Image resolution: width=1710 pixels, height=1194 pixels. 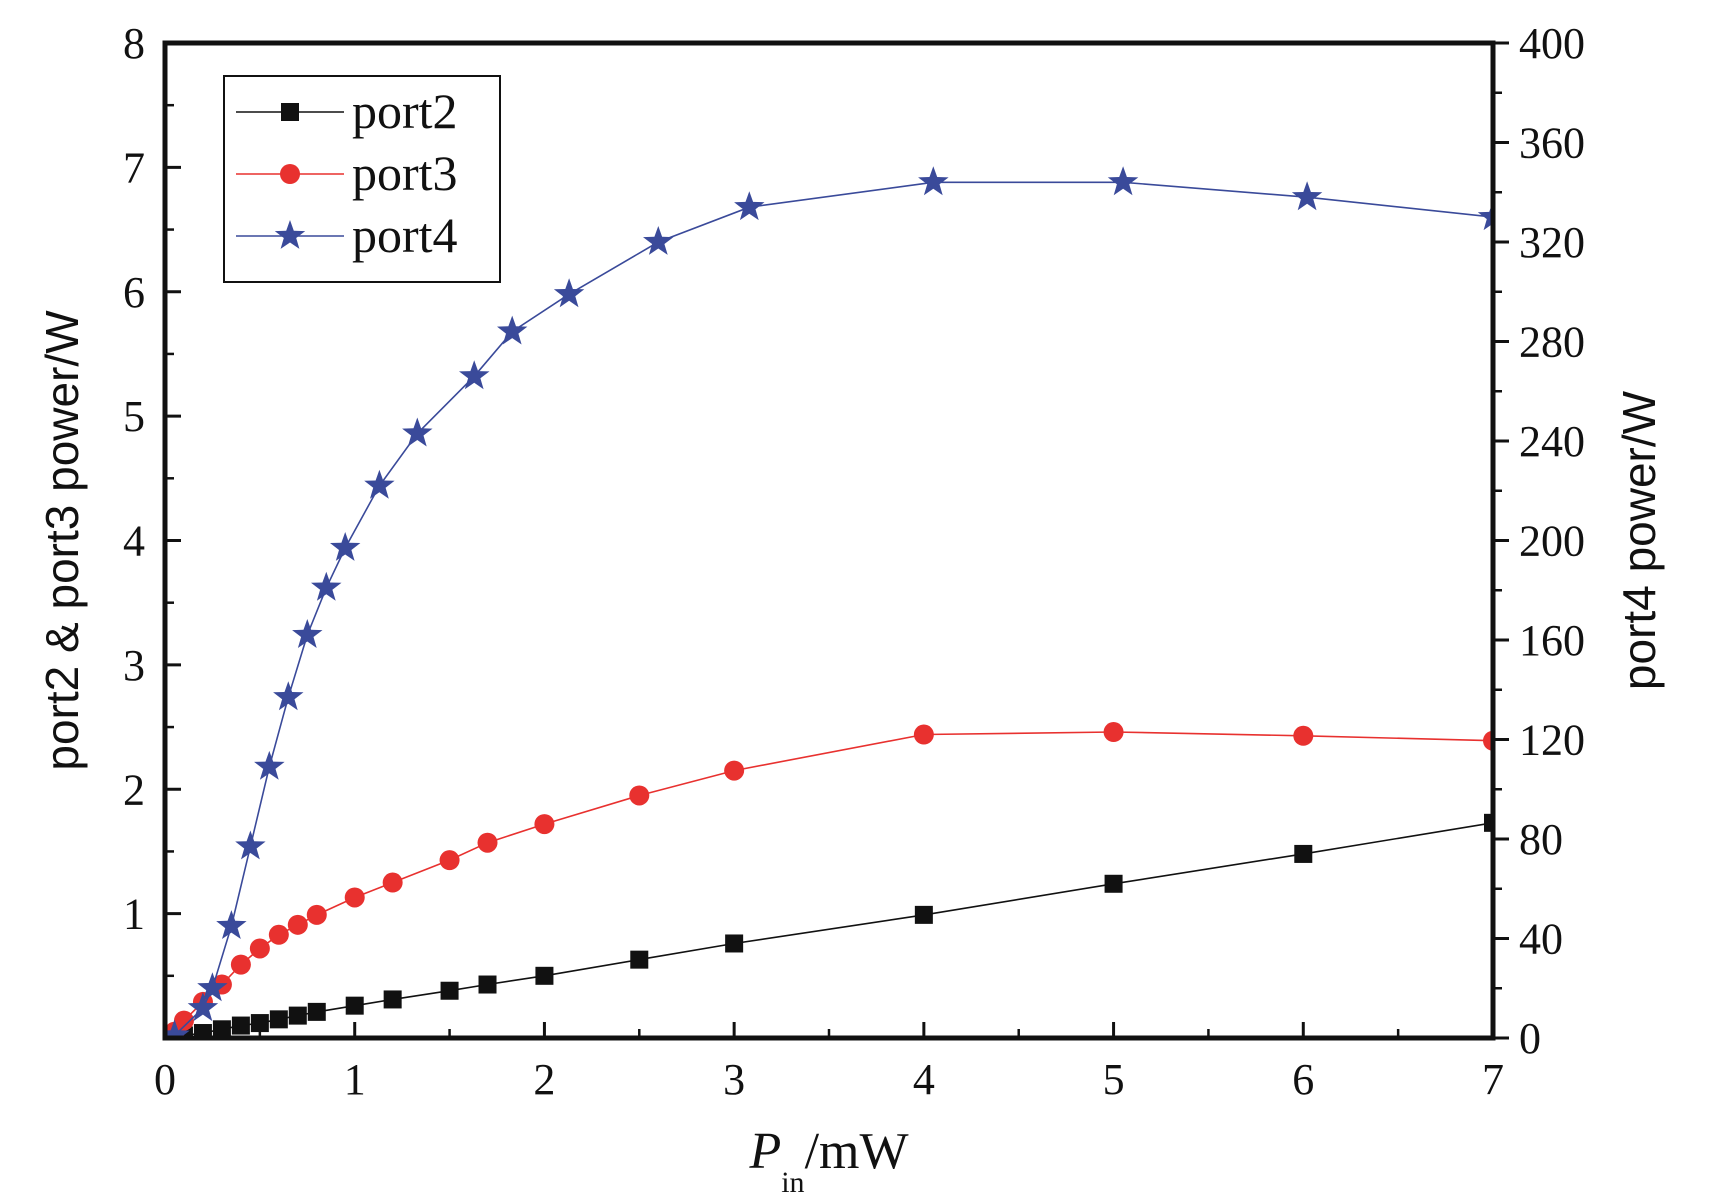 I want to click on y-left-tick-label: 3, so click(x=134, y=665).